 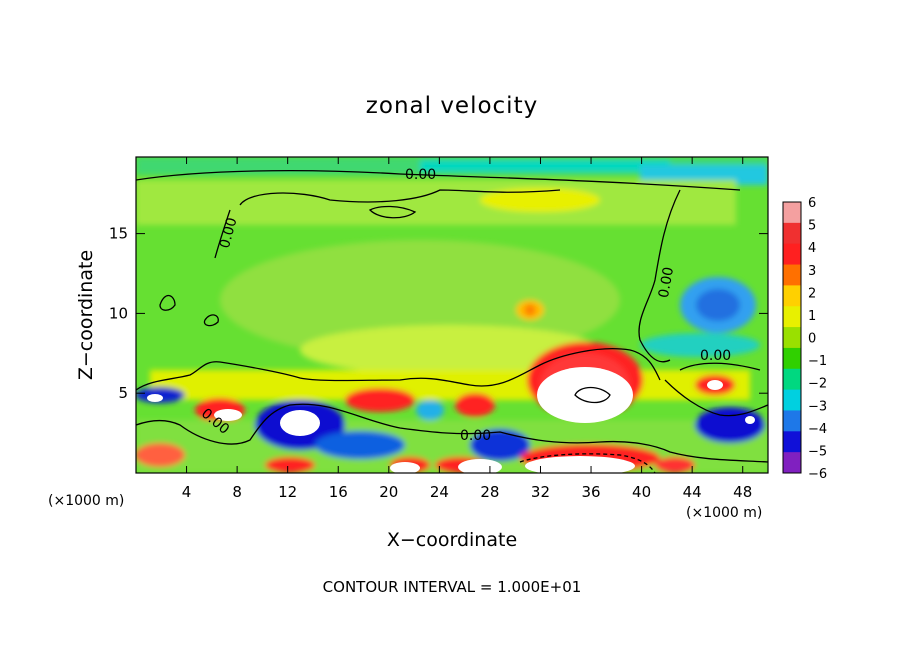 What do you see at coordinates (817, 361) in the screenshot?
I see `colorbar-label: −1` at bounding box center [817, 361].